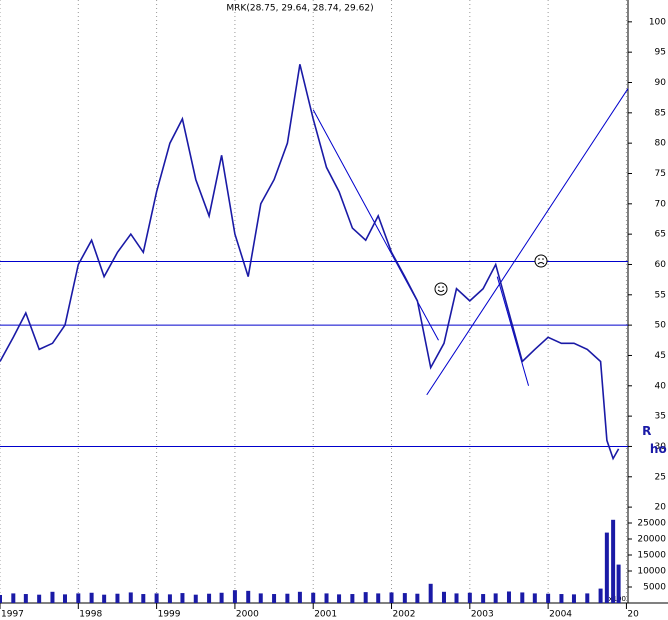 Image resolution: width=668 pixels, height=620 pixels. Describe the element at coordinates (90, 615) in the screenshot. I see `x-tick-label: 1998` at that location.